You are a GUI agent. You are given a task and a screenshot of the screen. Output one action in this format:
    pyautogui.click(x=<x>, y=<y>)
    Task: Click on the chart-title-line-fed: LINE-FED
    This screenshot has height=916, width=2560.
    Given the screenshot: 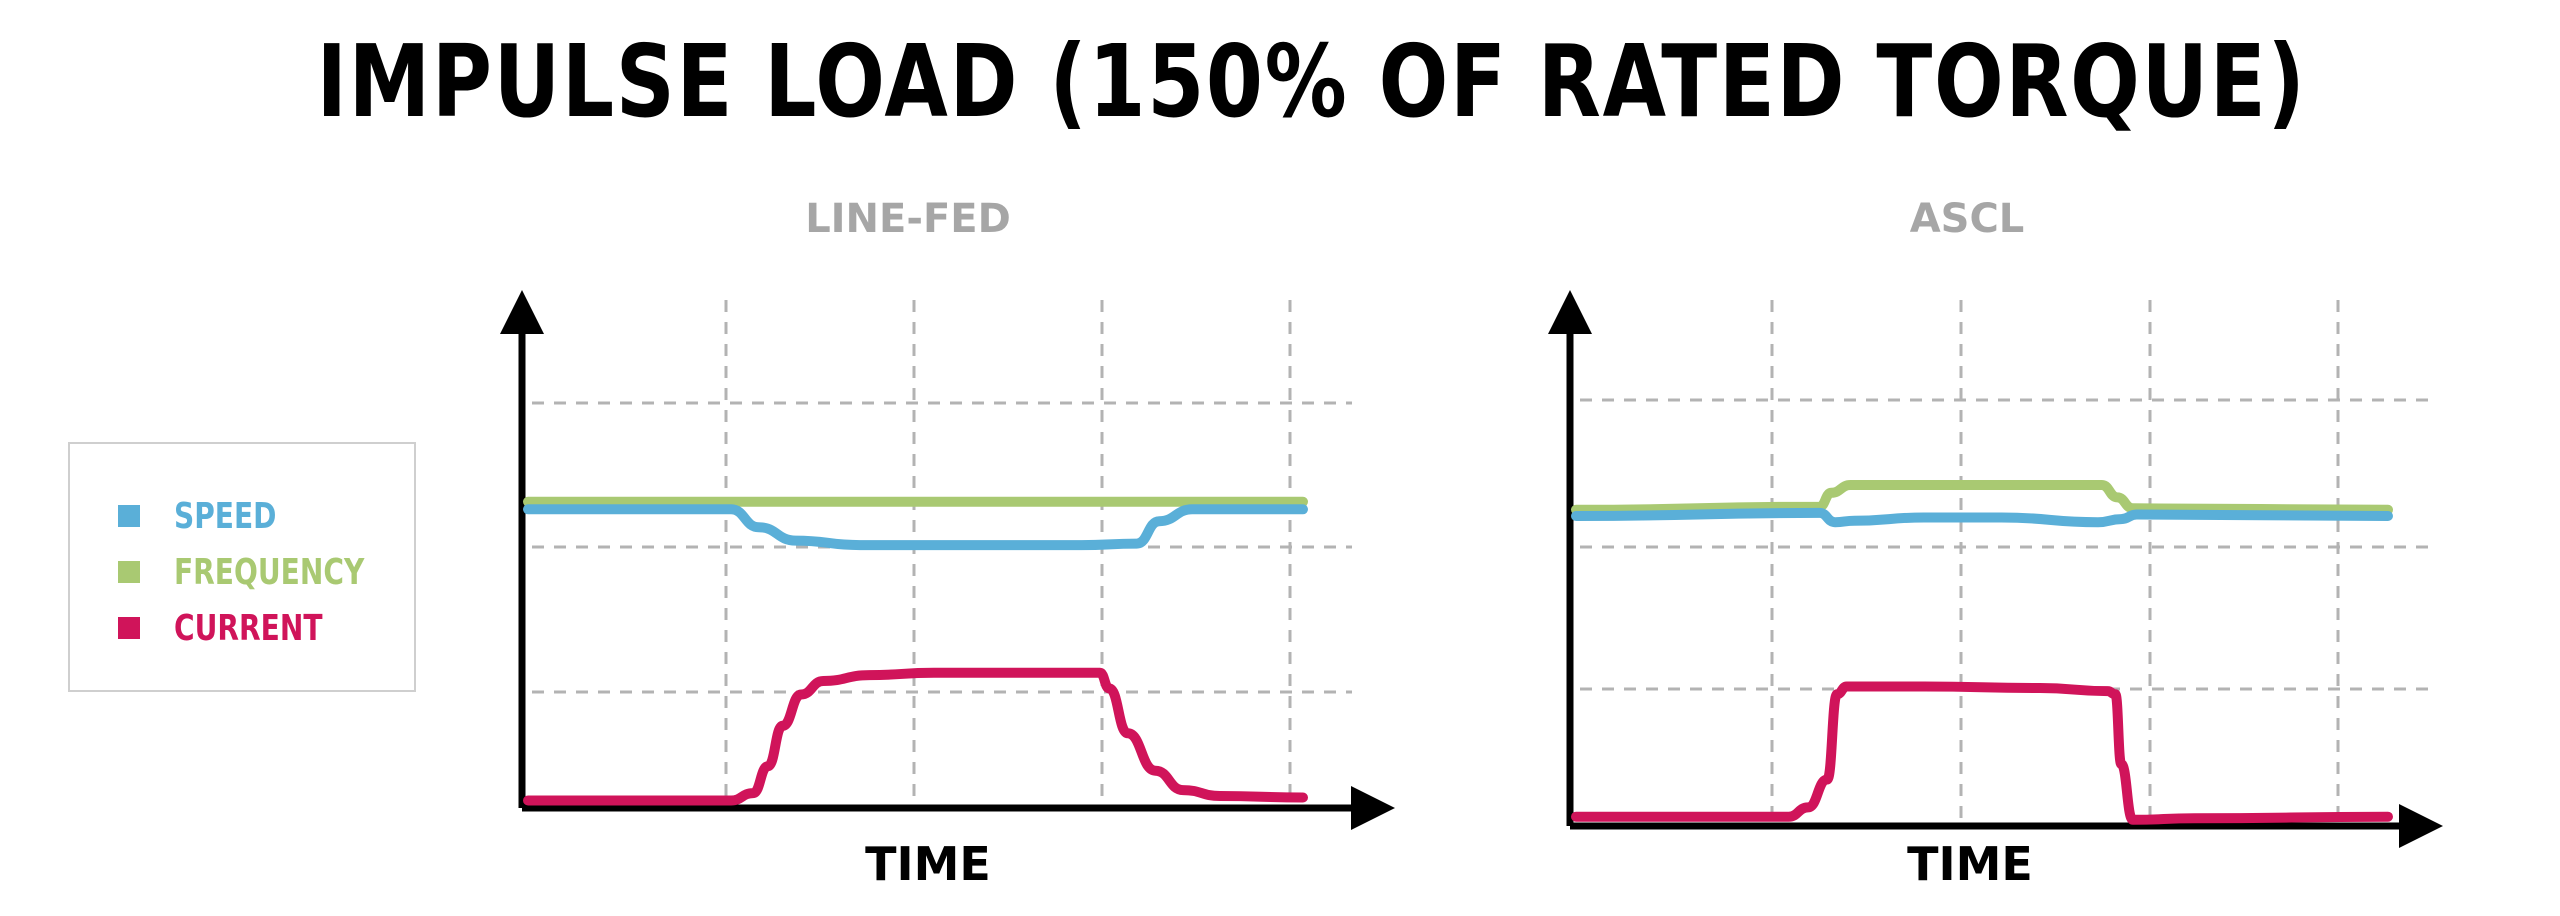 What is the action you would take?
    pyautogui.click(x=908, y=219)
    